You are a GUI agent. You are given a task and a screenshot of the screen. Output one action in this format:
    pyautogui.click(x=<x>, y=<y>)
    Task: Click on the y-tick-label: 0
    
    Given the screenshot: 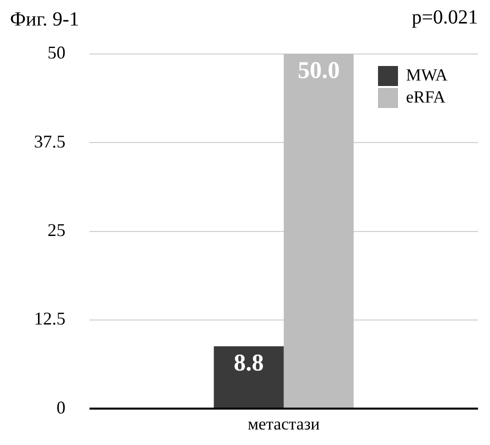 What is the action you would take?
    pyautogui.click(x=61, y=407)
    